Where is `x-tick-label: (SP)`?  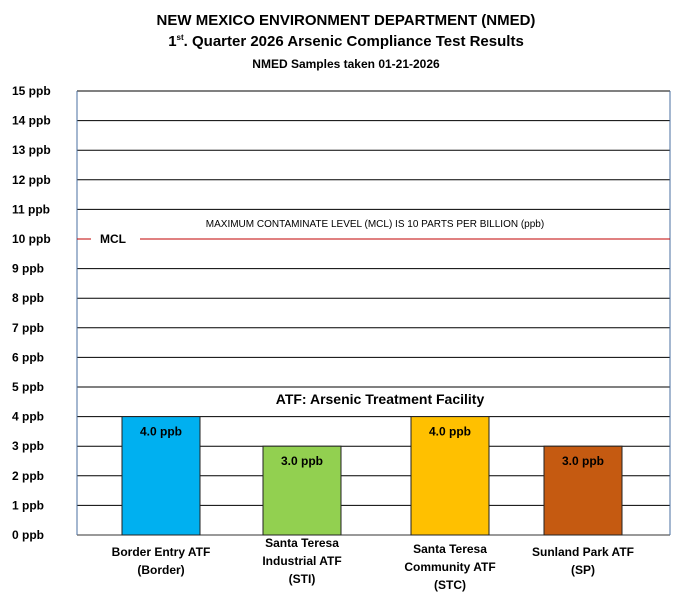 x-tick-label: (SP) is located at coordinates (583, 570).